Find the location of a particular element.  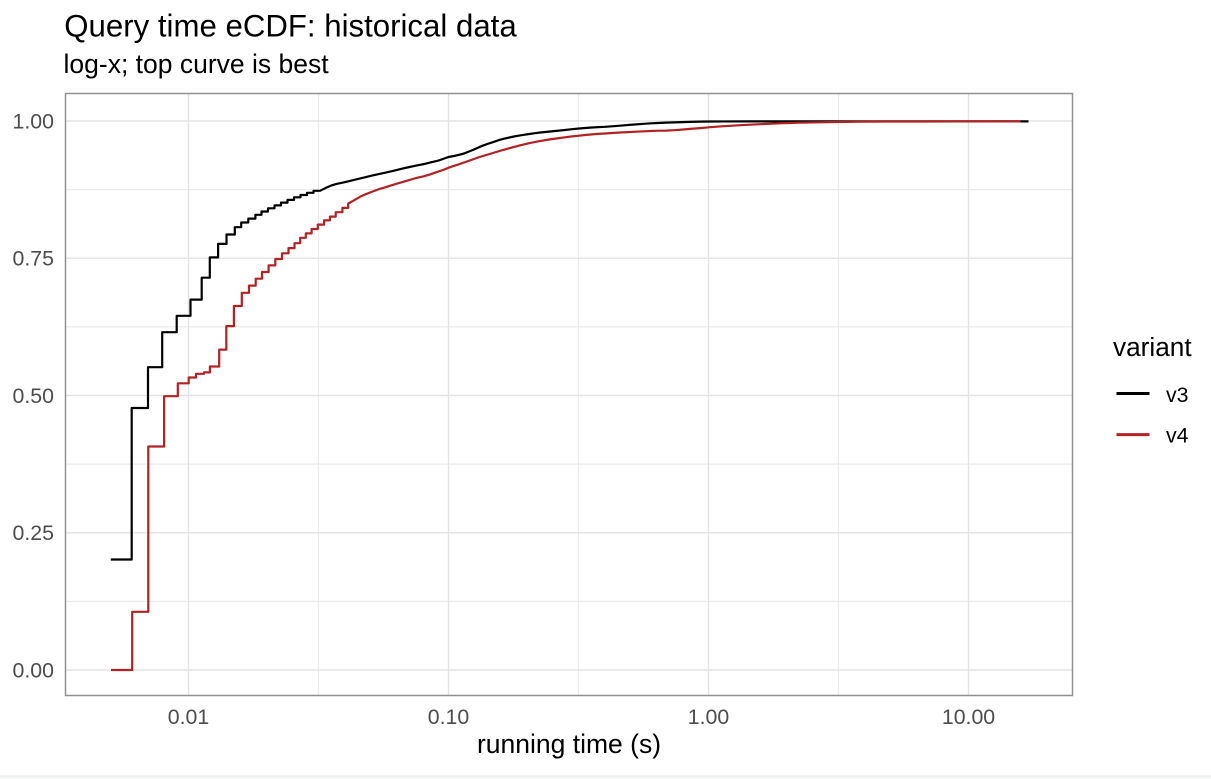

svg-text: v4 is located at coordinates (1177, 436).